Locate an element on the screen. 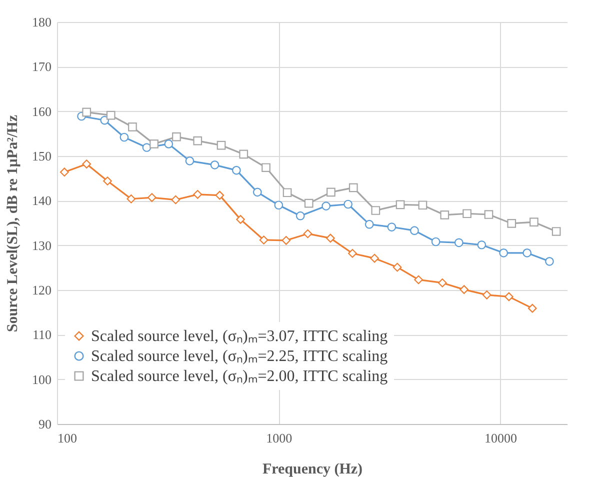  y-tick-label: 110 is located at coordinates (42, 334).